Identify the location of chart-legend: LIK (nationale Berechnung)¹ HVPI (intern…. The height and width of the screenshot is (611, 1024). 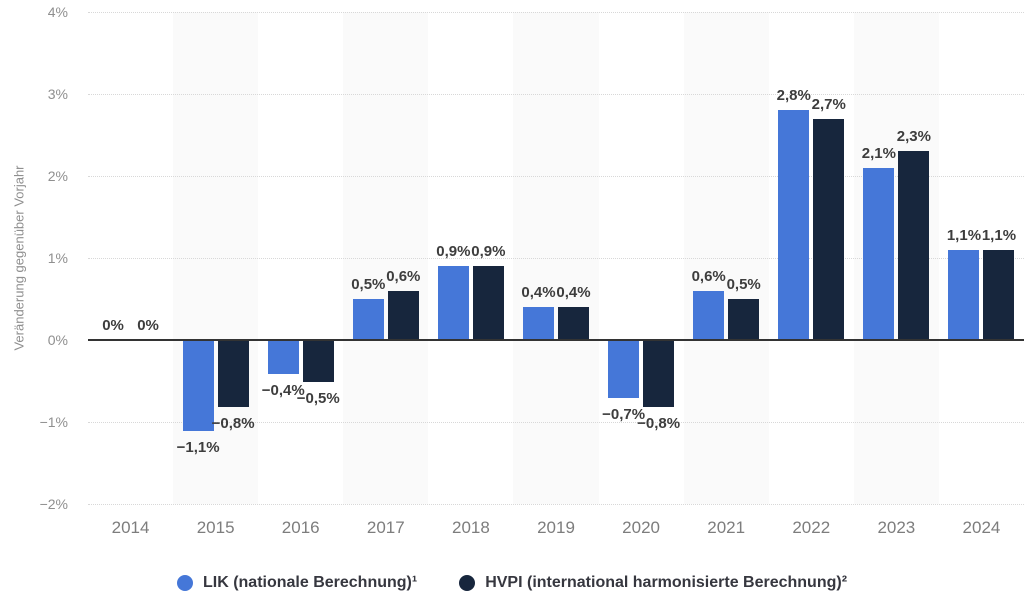
(512, 583).